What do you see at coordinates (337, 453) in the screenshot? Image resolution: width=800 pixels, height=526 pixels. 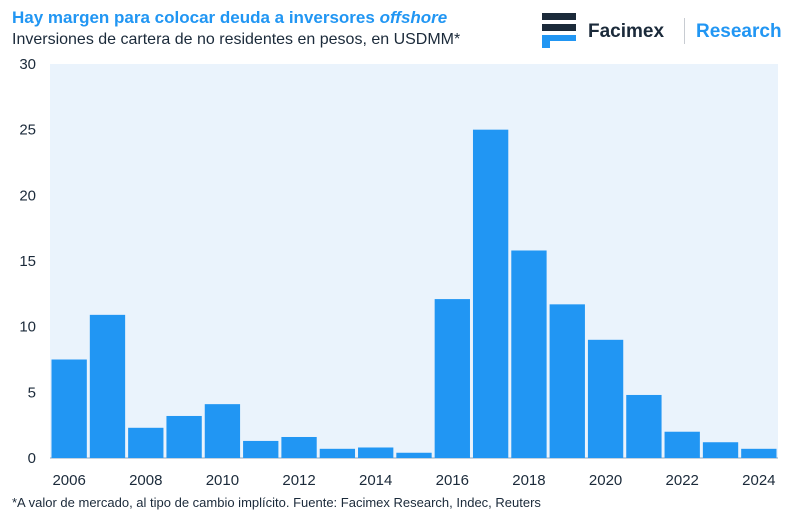 I see `bar-2013` at bounding box center [337, 453].